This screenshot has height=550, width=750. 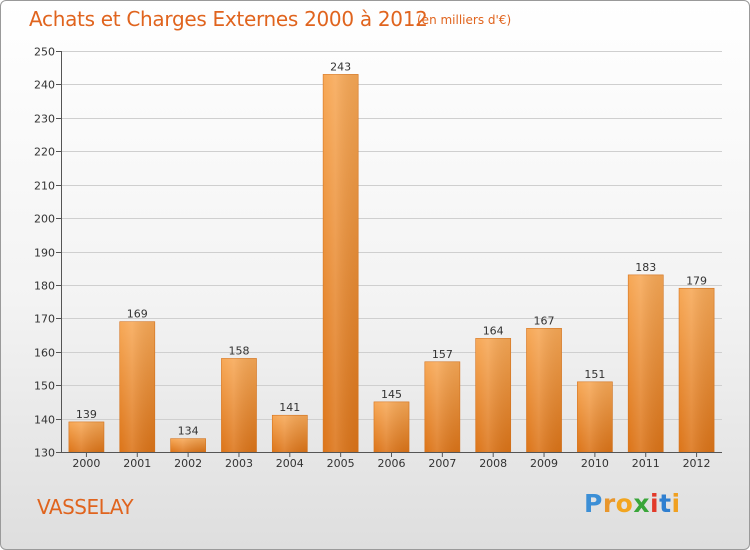 I want to click on x-tick-label: 2000, so click(x=86, y=463).